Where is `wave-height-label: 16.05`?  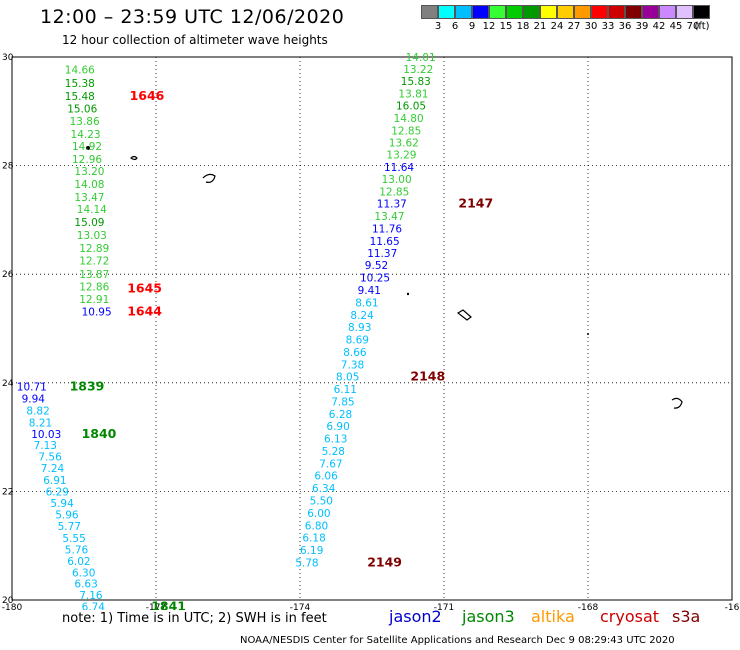 wave-height-label: 16.05 is located at coordinates (411, 106).